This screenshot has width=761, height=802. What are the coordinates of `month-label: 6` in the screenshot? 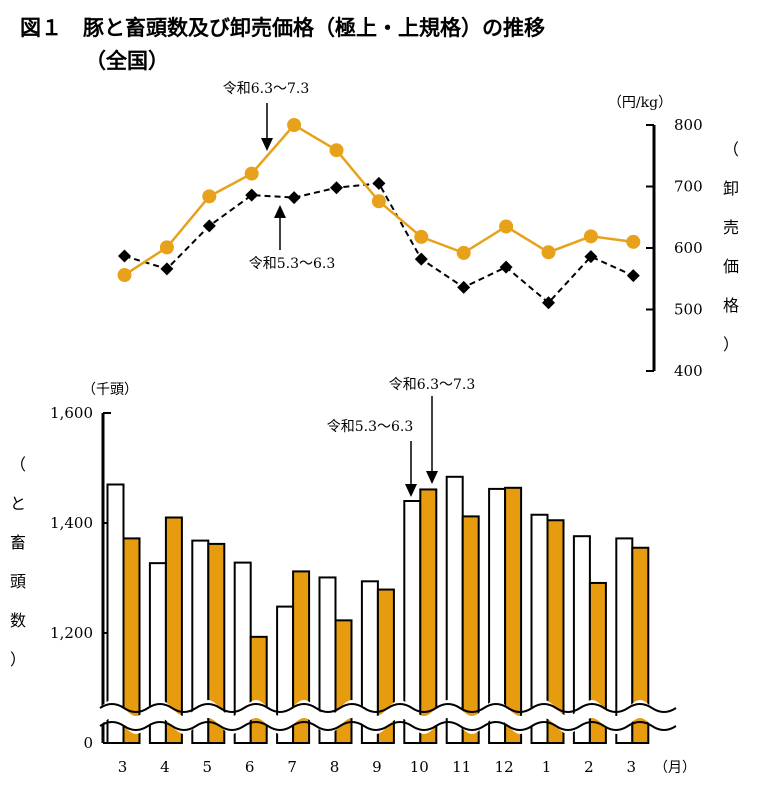 It's located at (250, 767).